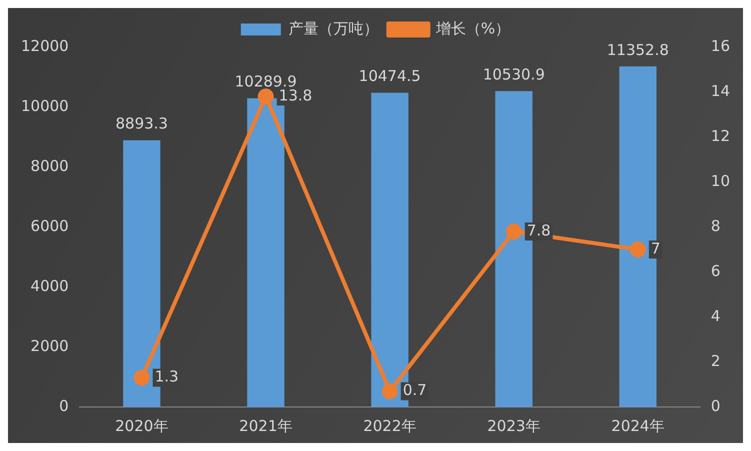 The height and width of the screenshot is (451, 751). What do you see at coordinates (655, 248) in the screenshot?
I see `data-label: 7` at bounding box center [655, 248].